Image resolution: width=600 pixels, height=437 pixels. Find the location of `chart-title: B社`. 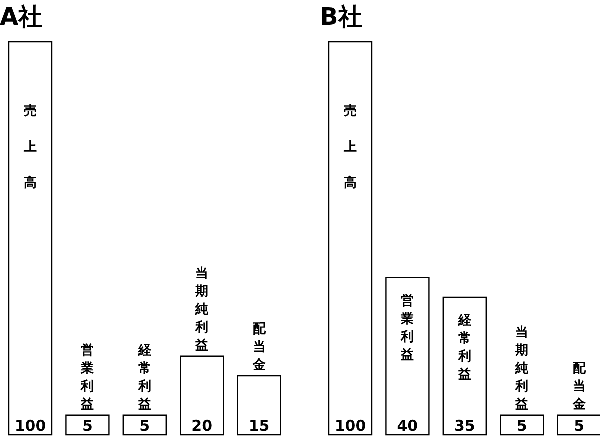

chart-title: B社 is located at coordinates (342, 17).